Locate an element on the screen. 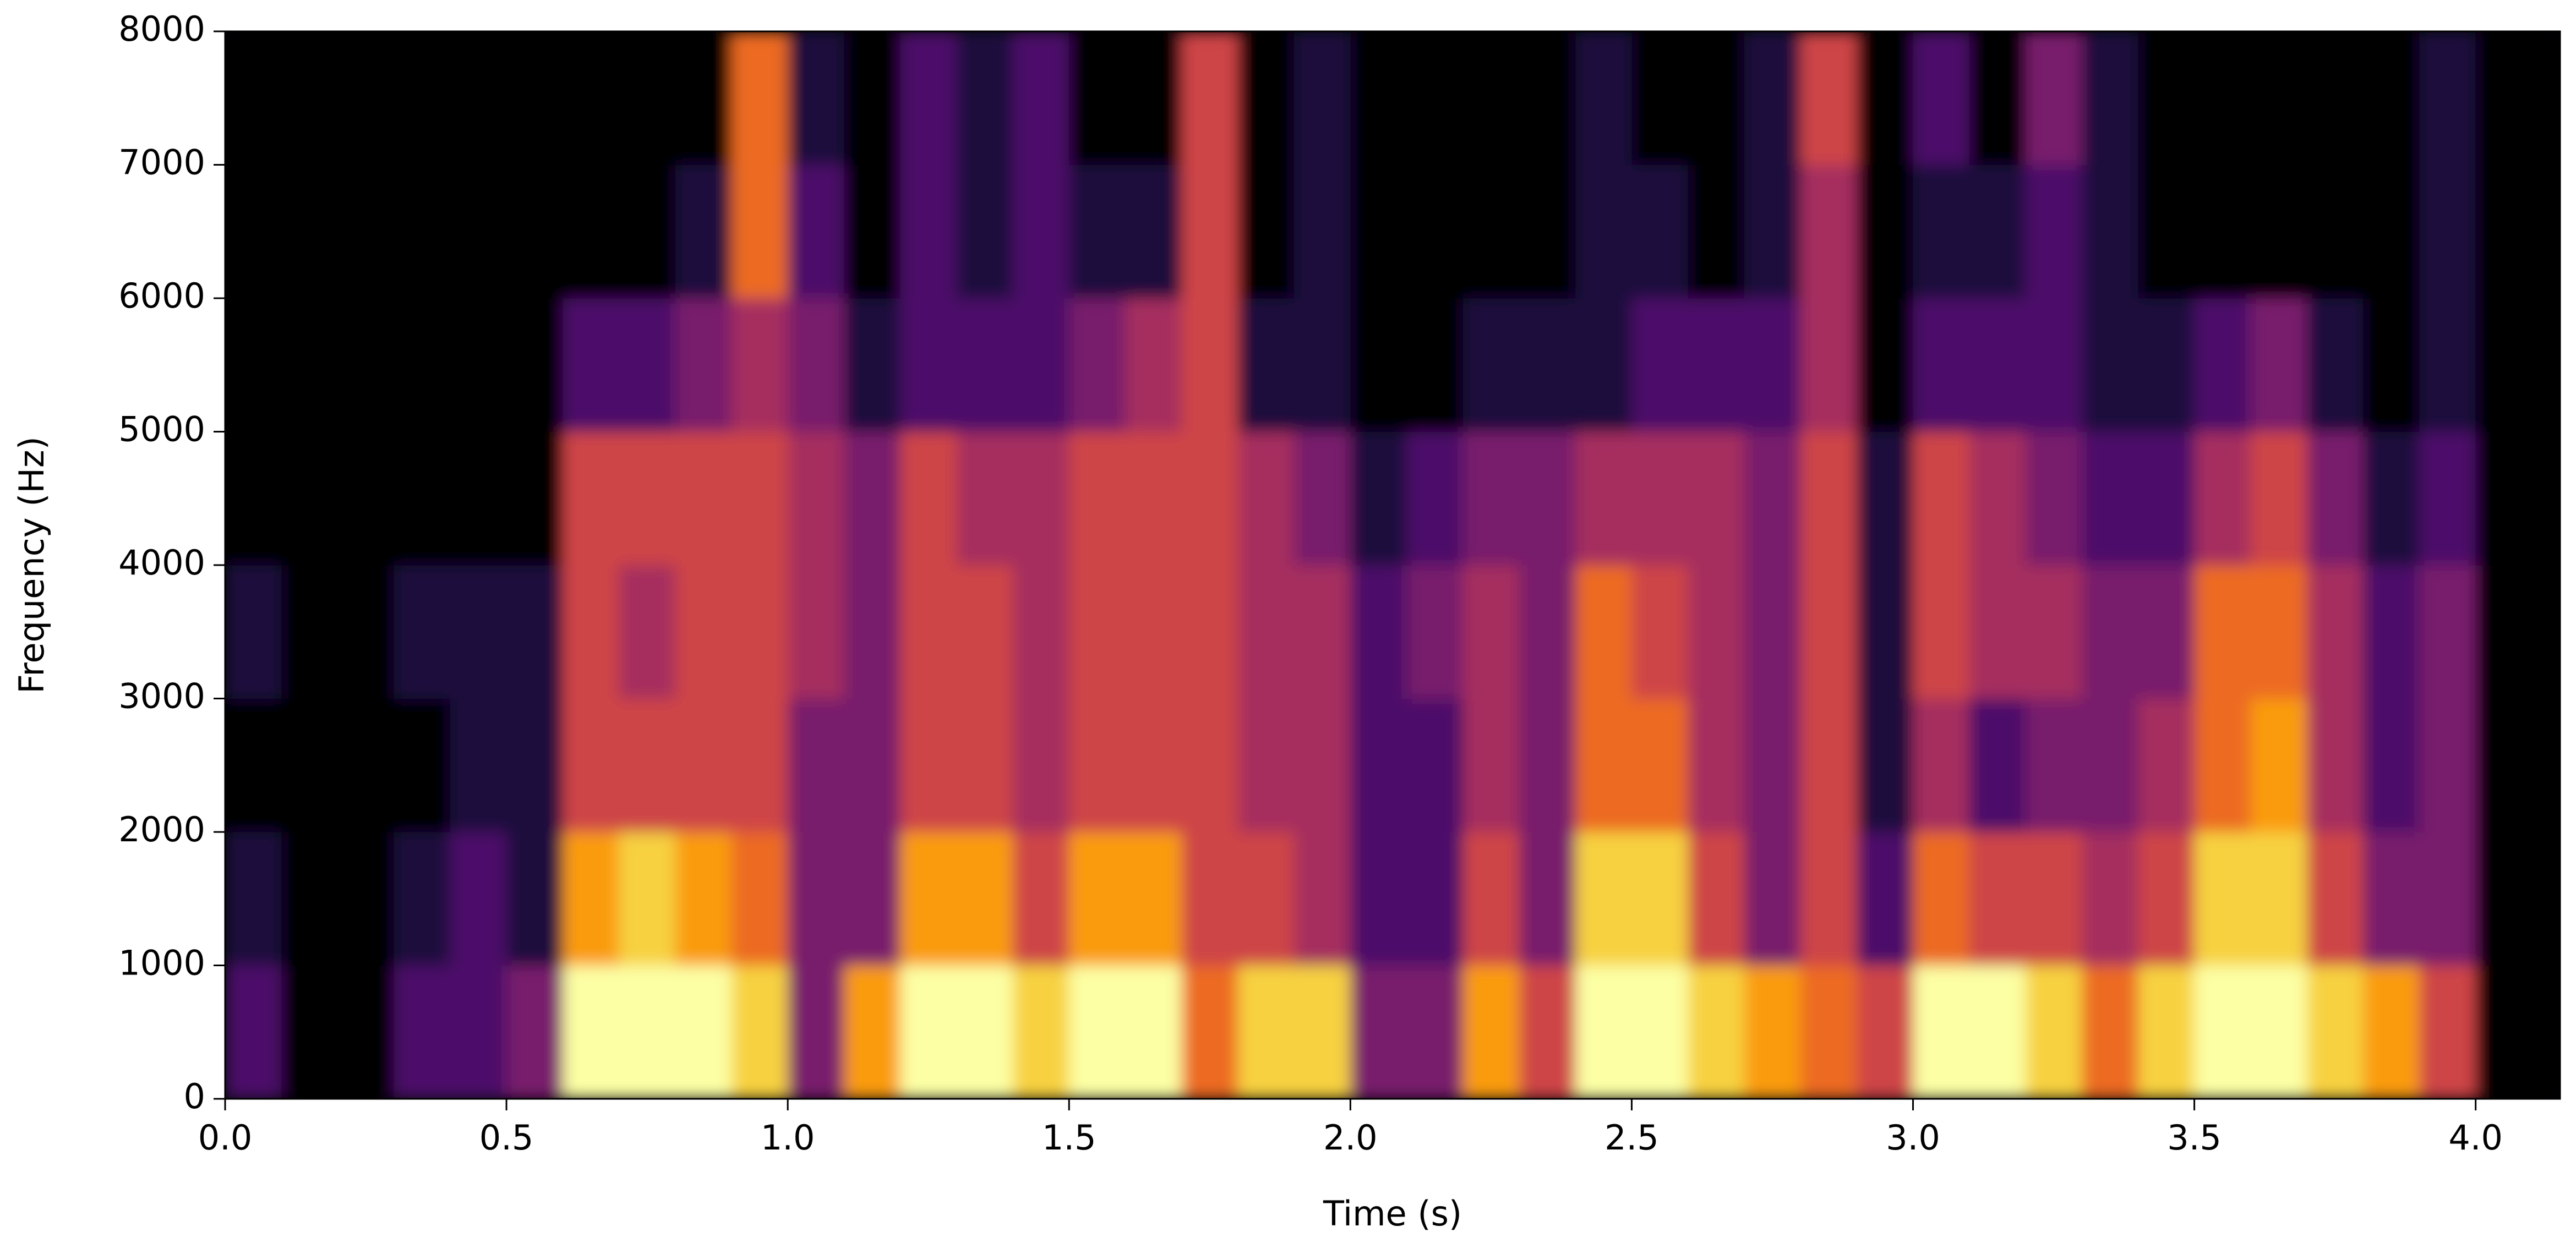  y-tick-label: 1000 is located at coordinates (161, 963).